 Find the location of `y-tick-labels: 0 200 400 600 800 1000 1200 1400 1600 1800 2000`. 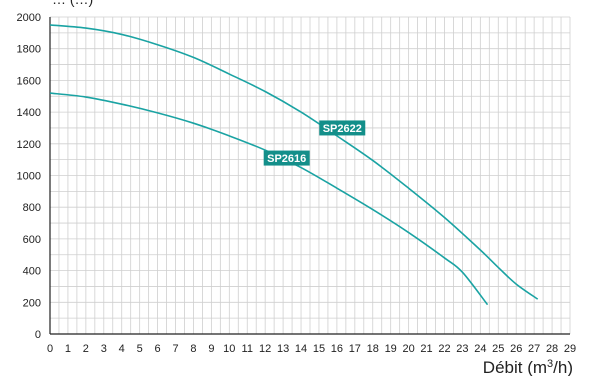

y-tick-labels: 0 200 400 600 800 1000 1200 1400 1600 1800 2000 is located at coordinates (29, 176).